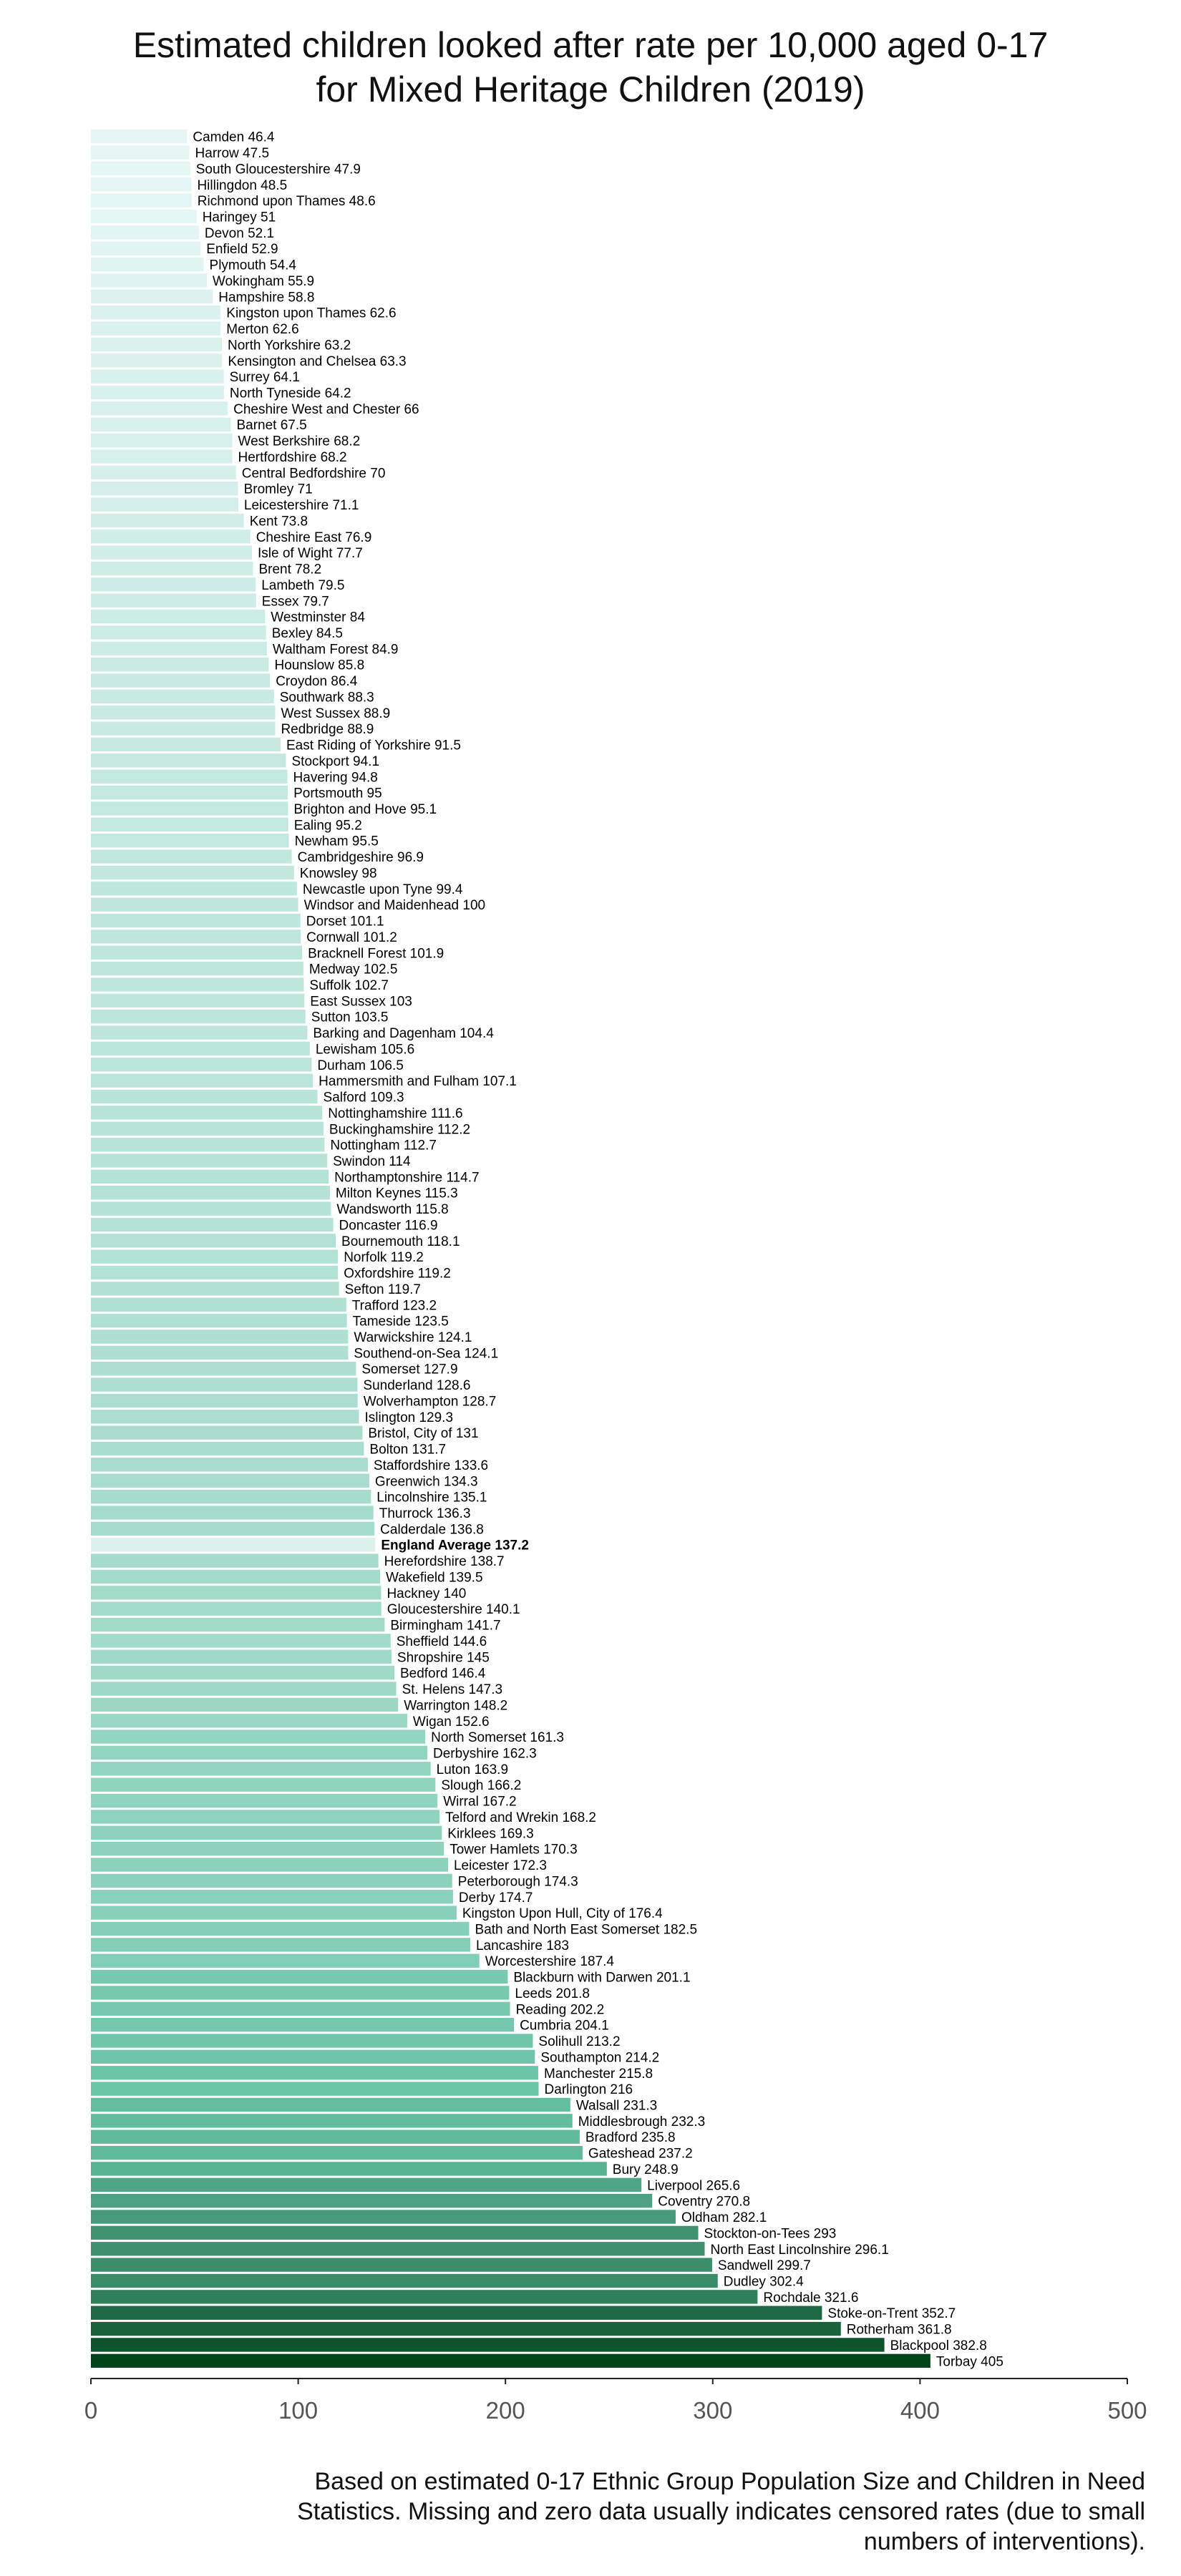 The height and width of the screenshot is (2576, 1181). Describe the element at coordinates (199, 1032) in the screenshot. I see `bar-barking-and-dagenham` at that location.